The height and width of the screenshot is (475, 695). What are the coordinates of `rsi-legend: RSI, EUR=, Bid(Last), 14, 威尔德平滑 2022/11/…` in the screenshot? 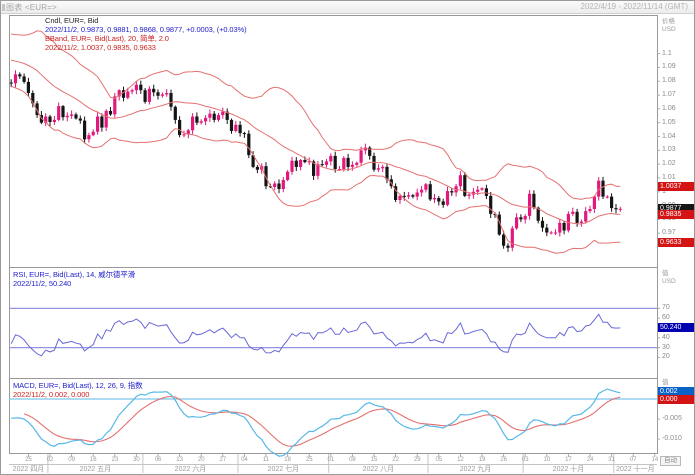 It's located at (74, 279).